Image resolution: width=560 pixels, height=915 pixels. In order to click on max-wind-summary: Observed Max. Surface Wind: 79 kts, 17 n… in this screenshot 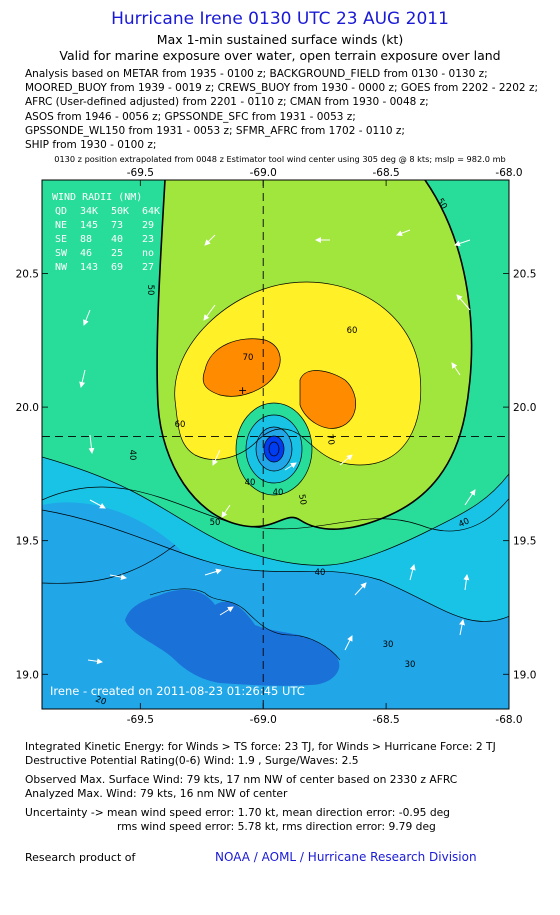, I will do `click(241, 787)`.